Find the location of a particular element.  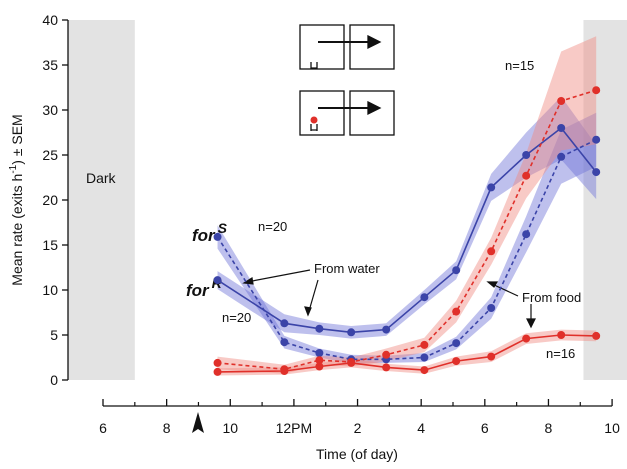

error-band is located at coordinates (407, 352).